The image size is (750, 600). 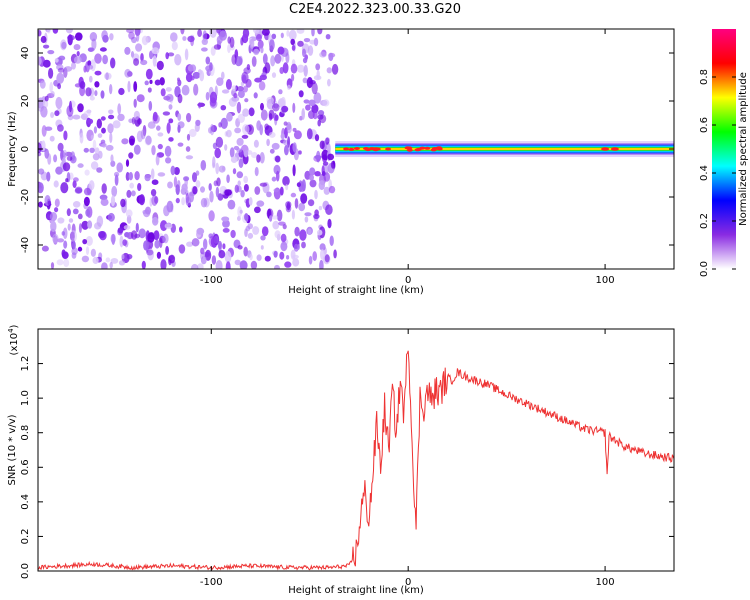 I want to click on x-tick-label: -100, so click(x=211, y=582).